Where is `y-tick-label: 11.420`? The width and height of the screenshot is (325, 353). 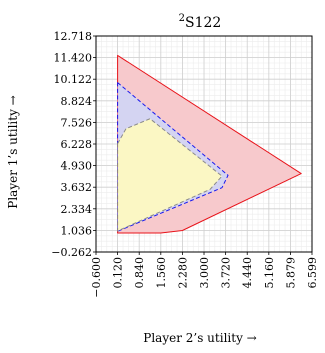
y-tick-label: 11.420 is located at coordinates (73, 58).